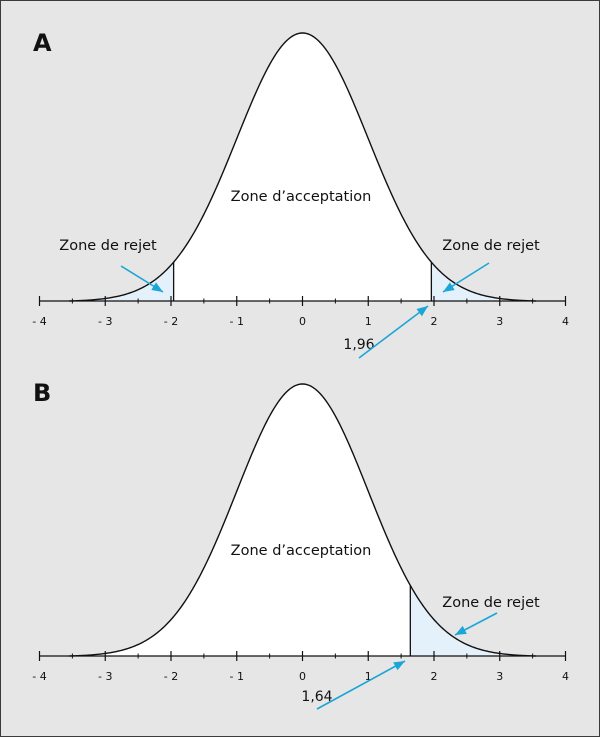 Image resolution: width=600 pixels, height=738 pixels. What do you see at coordinates (358, 345) in the screenshot?
I see `critical-value-label: 1,96` at bounding box center [358, 345].